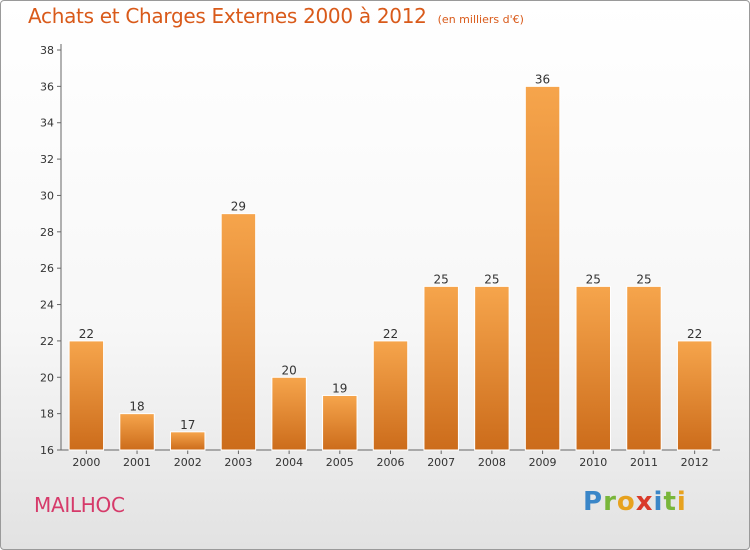 The height and width of the screenshot is (550, 750). Describe the element at coordinates (47, 232) in the screenshot. I see `y-tick-label: 28` at that location.